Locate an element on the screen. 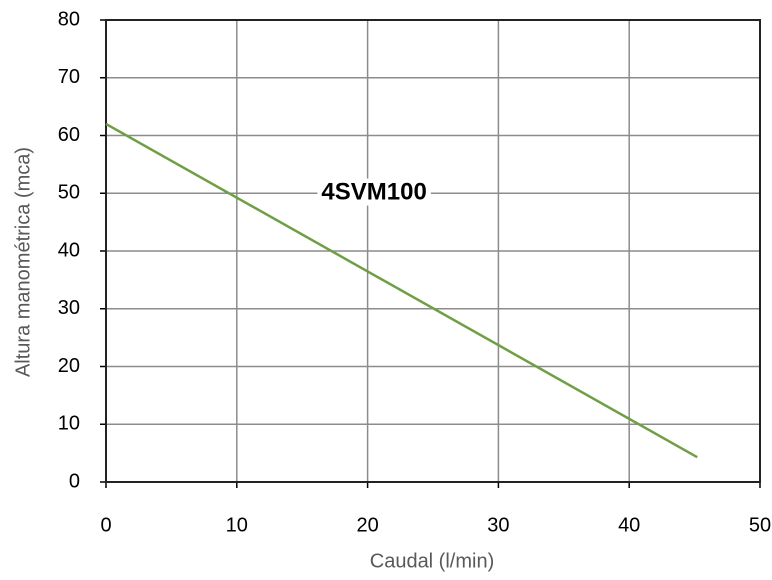 This screenshot has height=580, width=772. y-tick-label: 80 is located at coordinates (69, 19).